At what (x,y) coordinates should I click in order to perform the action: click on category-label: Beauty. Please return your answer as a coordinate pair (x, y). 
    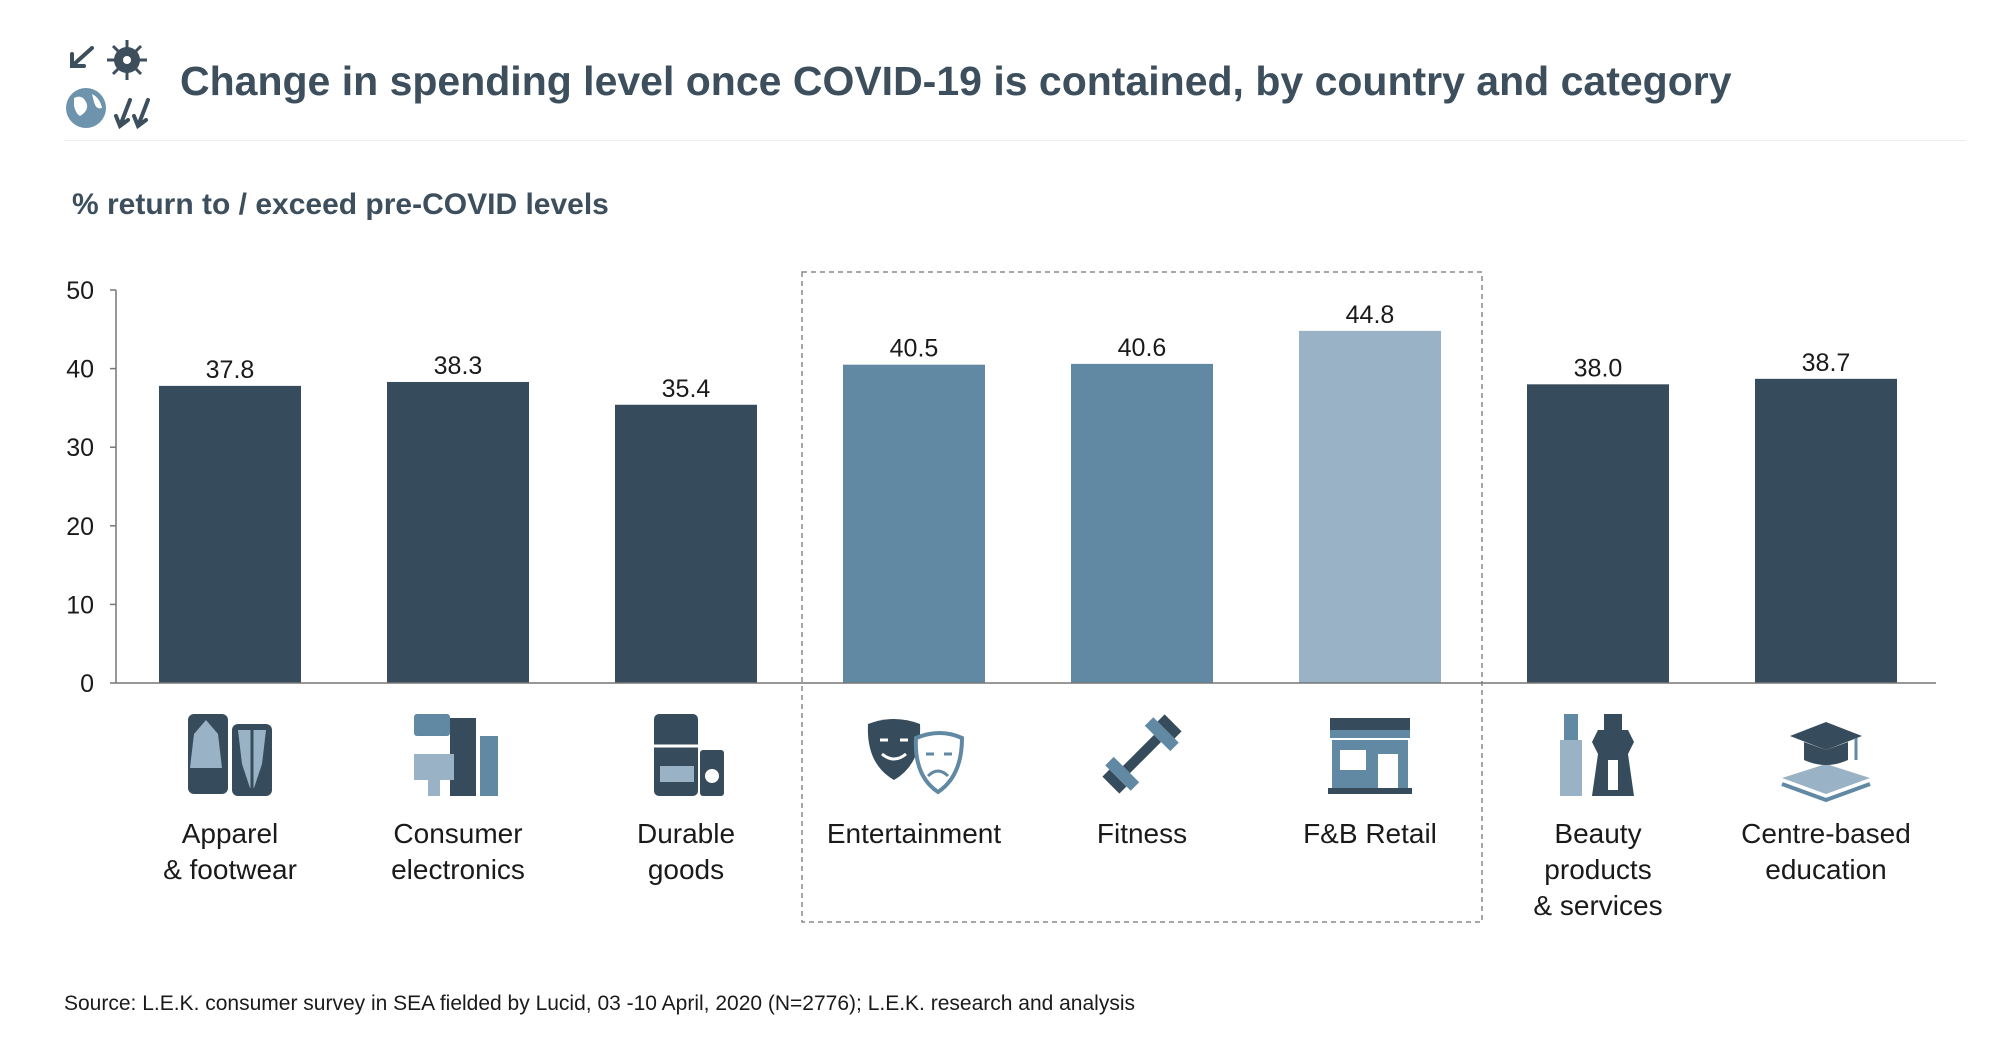
    Looking at the image, I should click on (1597, 833).